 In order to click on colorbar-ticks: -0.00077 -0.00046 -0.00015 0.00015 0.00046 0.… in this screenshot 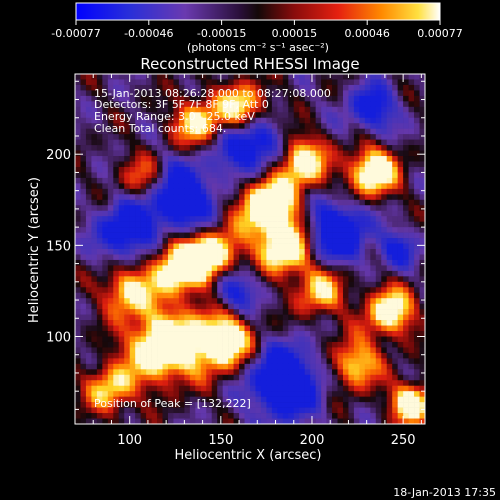, I will do `click(257, 30)`.